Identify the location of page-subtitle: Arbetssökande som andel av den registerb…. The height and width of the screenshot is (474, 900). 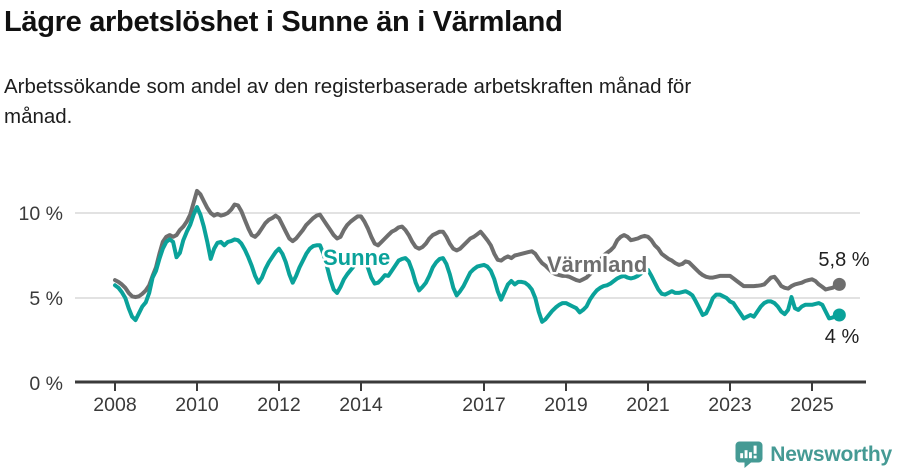
(424, 101).